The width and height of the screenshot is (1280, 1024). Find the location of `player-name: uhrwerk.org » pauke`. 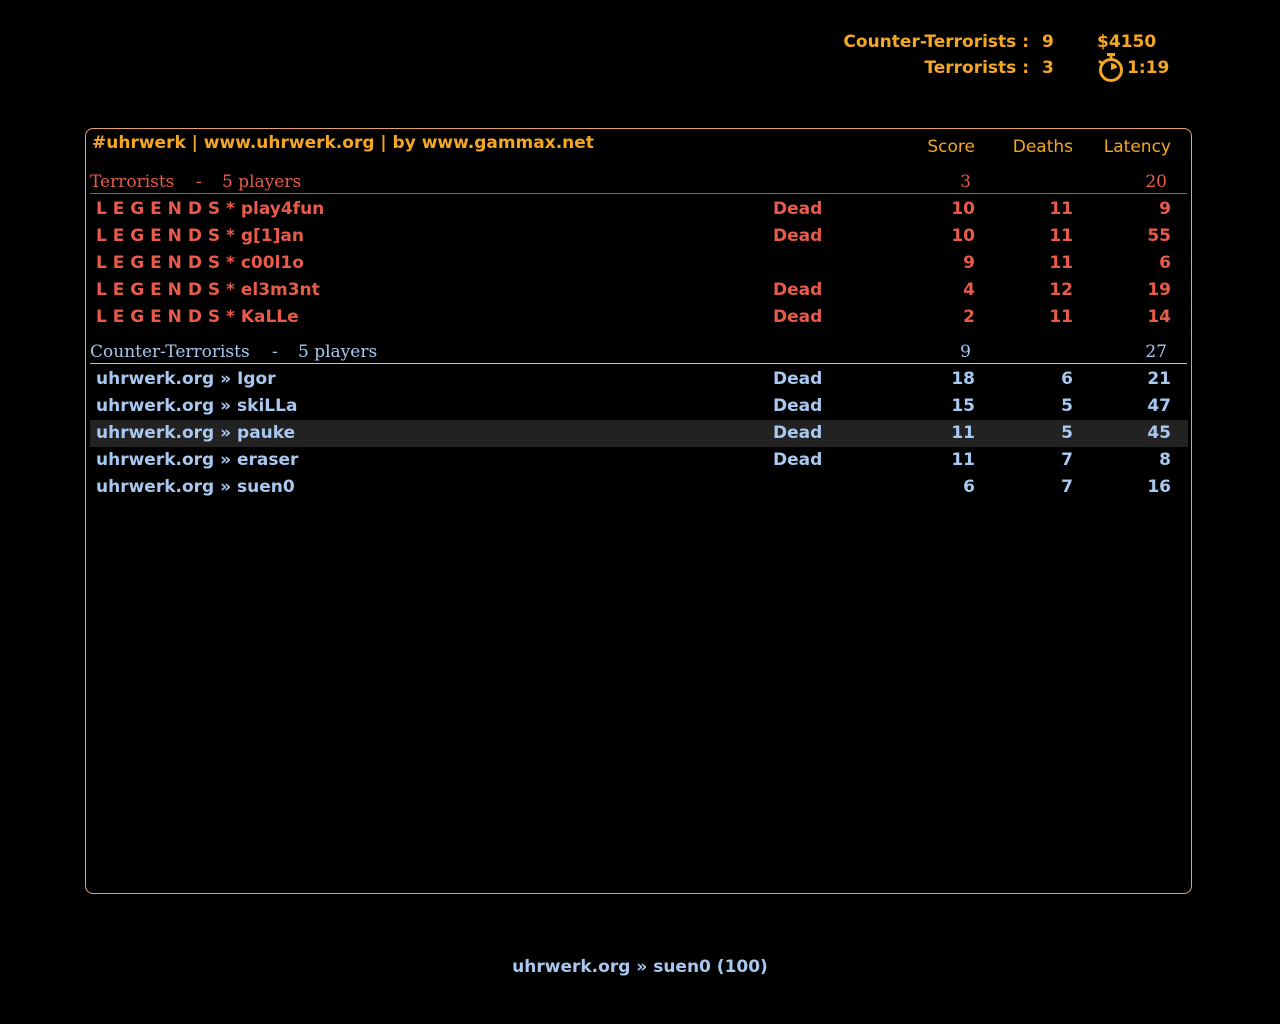

player-name: uhrwerk.org » pauke is located at coordinates (196, 433).